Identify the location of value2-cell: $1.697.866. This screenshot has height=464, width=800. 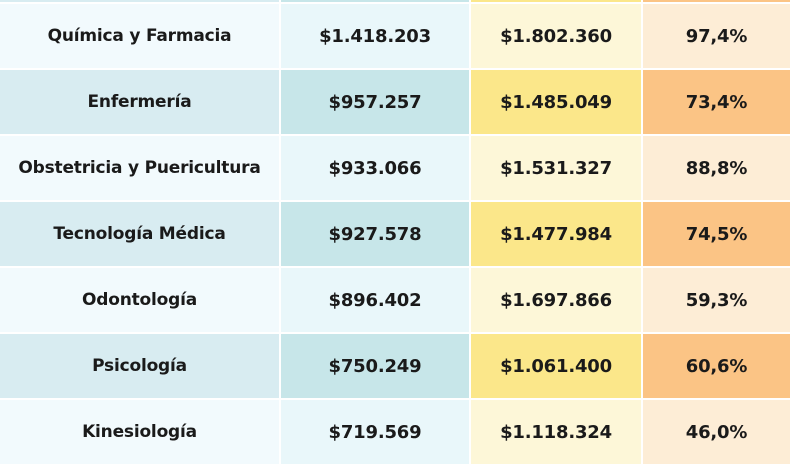
(557, 300).